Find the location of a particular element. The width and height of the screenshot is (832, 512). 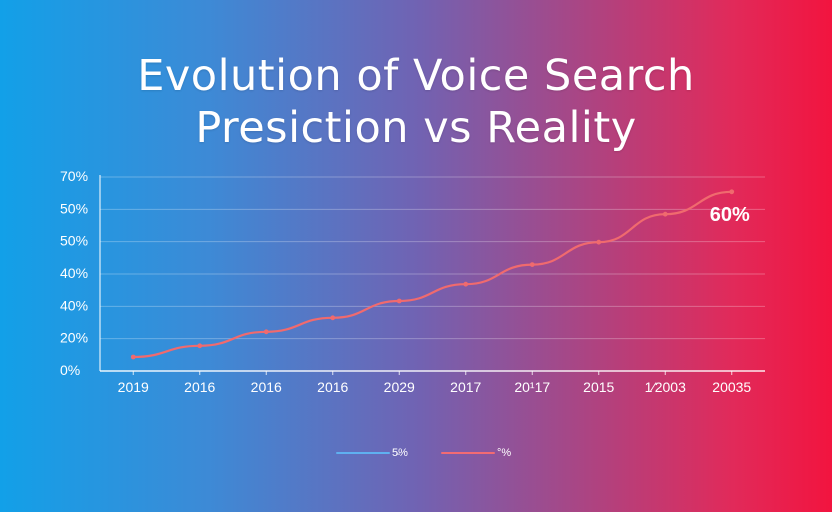

x-tick-label: 2029 is located at coordinates (399, 387).